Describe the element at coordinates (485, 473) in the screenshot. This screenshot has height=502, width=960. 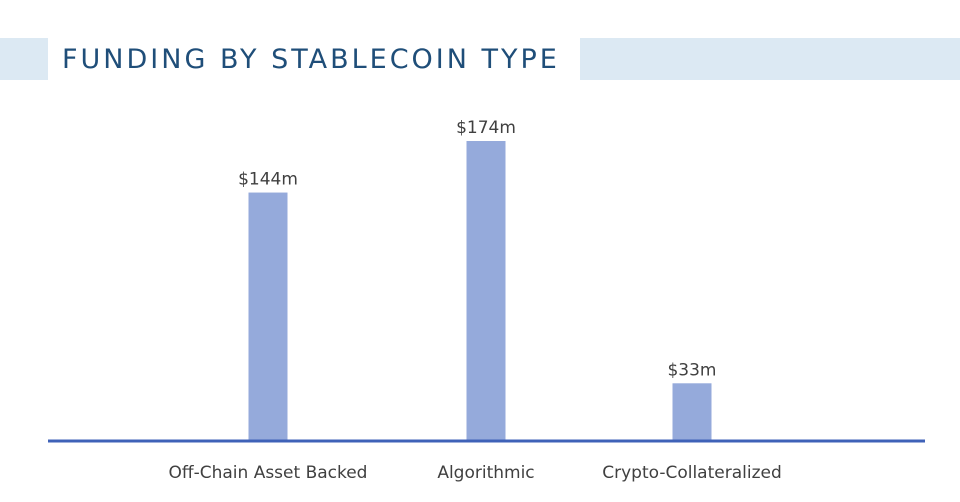
I see `category-label-2: Algorithmic` at that location.